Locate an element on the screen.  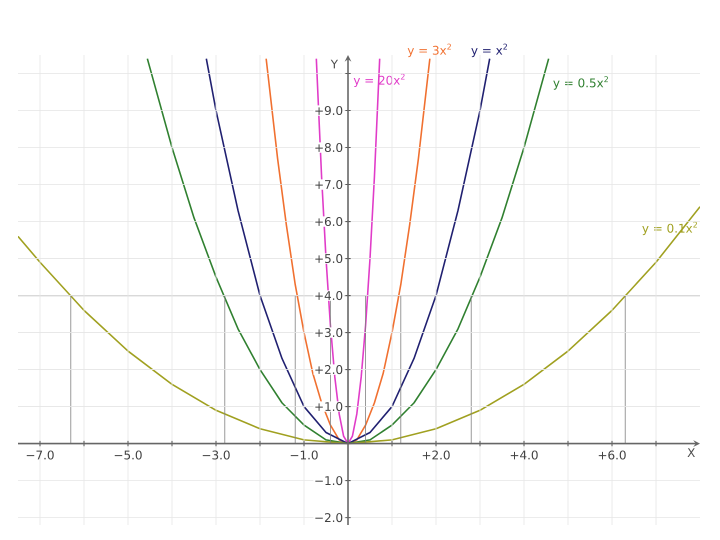
y-tick-label: −1.0 is located at coordinates (328, 481).